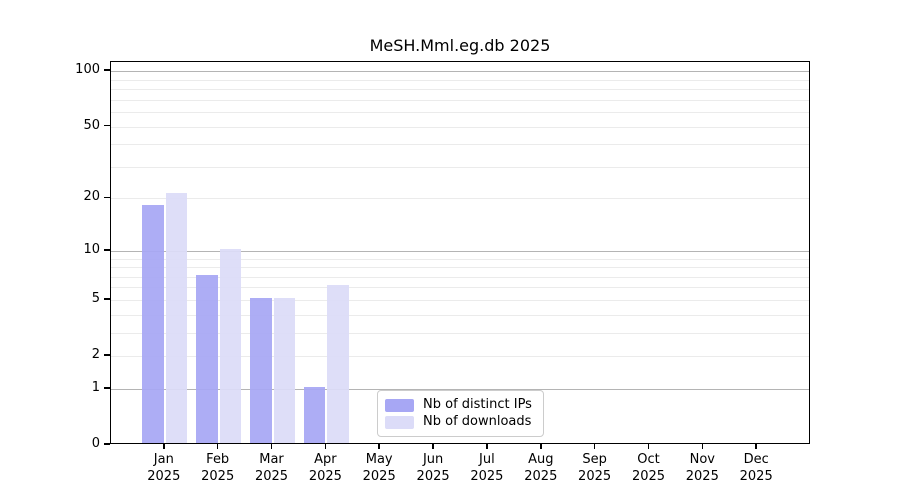 The image size is (900, 500). Describe the element at coordinates (399, 422) in the screenshot. I see `legend-swatch-downloads` at that location.